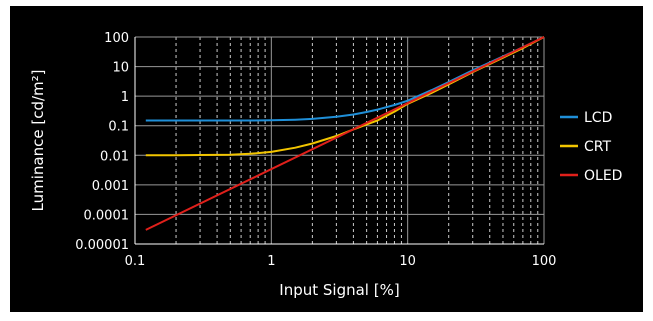  I want to click on y-tick-label: 10, so click(120, 68).